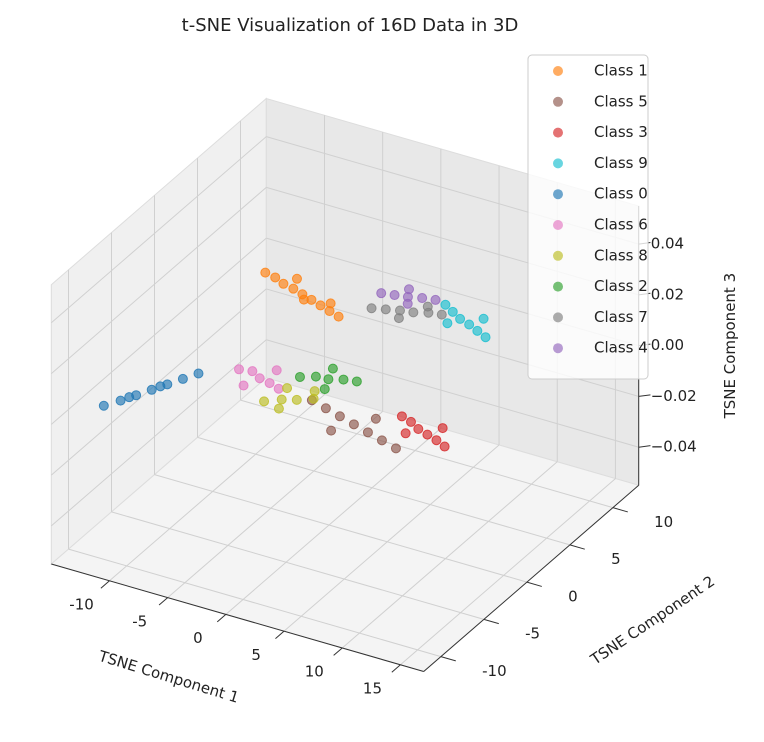 The image size is (764, 742). What do you see at coordinates (494, 671) in the screenshot?
I see `y-tick-label: -10` at bounding box center [494, 671].